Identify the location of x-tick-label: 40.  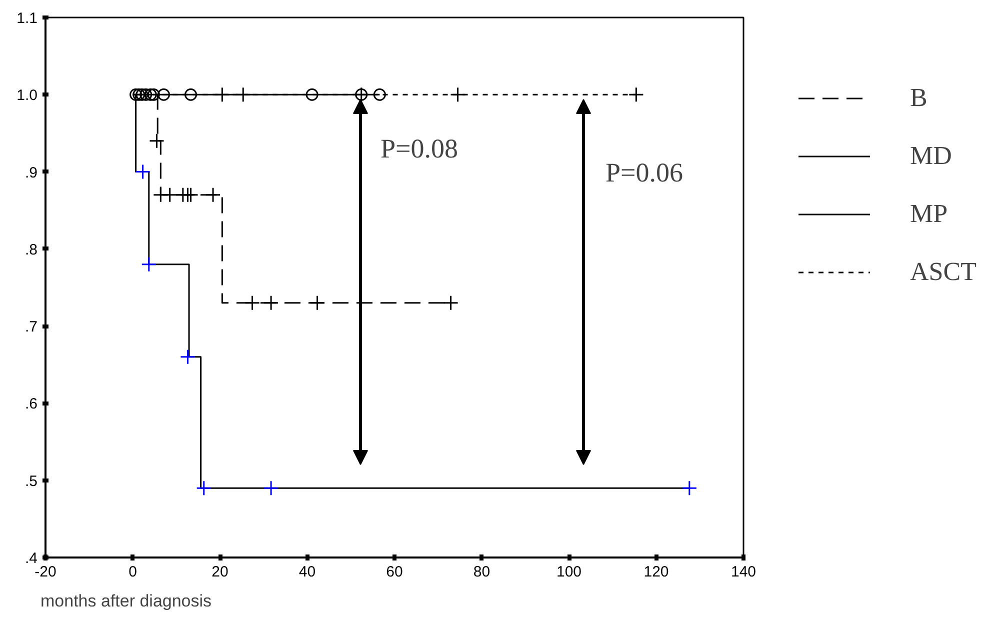
(307, 572).